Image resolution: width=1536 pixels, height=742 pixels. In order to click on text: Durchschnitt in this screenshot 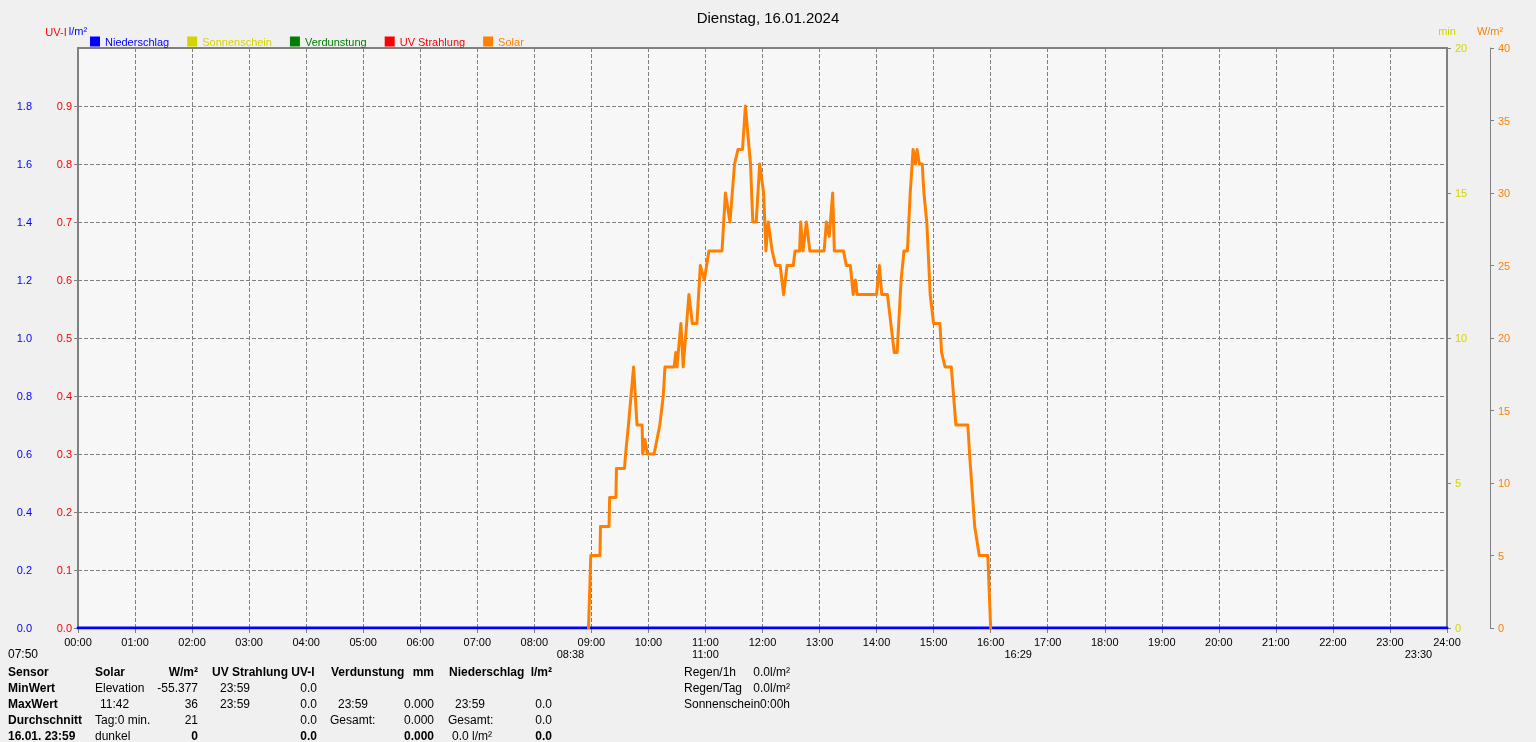, I will do `click(45, 720)`.